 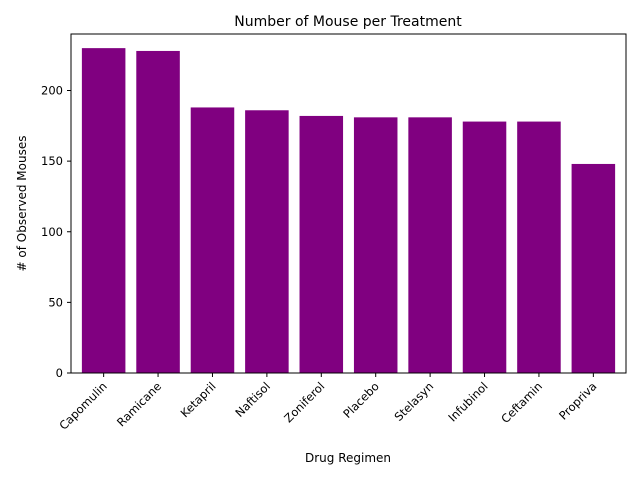 What do you see at coordinates (139, 404) in the screenshot?
I see `x-tick-label: Ramicane` at bounding box center [139, 404].